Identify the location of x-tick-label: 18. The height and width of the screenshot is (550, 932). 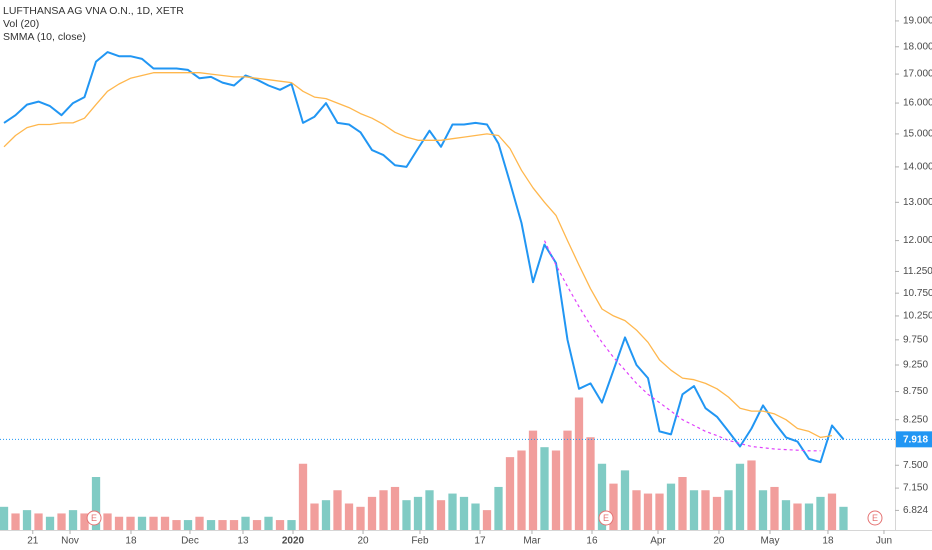
(131, 541).